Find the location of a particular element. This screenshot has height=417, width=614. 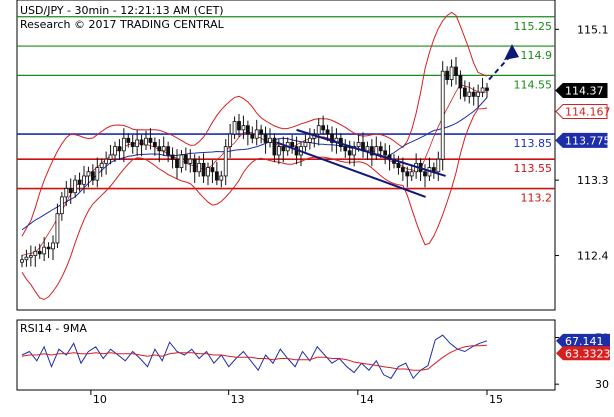

y-tick-label: 113.3 is located at coordinates (593, 180).